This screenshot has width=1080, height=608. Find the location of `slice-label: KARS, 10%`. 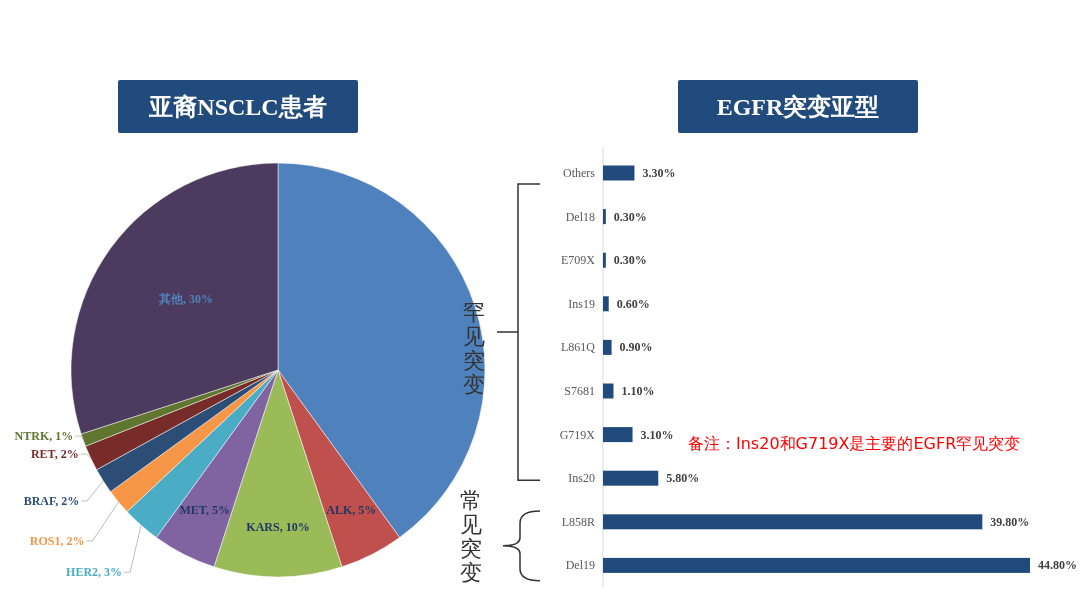

slice-label: KARS, 10% is located at coordinates (278, 527).